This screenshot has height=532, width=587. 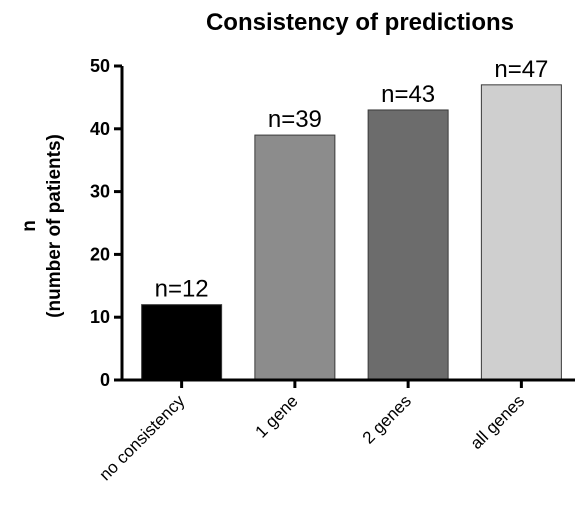 I want to click on y-tick-label: 0, so click(x=105, y=380).